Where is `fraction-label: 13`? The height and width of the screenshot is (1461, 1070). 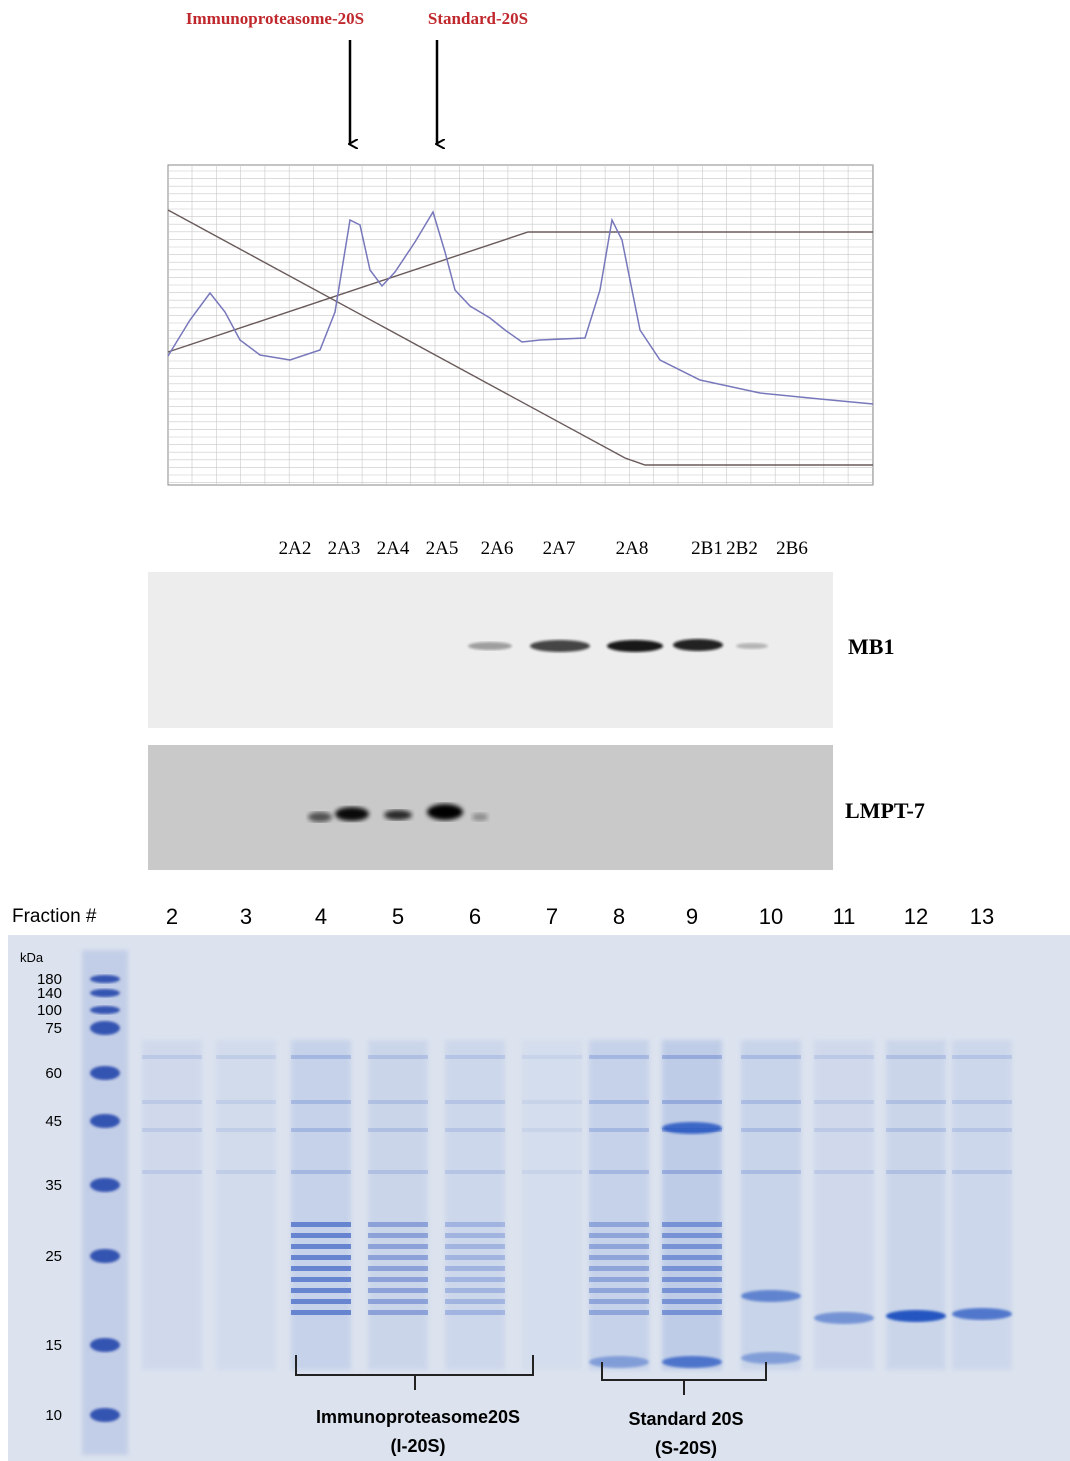
fraction-label: 13 is located at coordinates (982, 916).